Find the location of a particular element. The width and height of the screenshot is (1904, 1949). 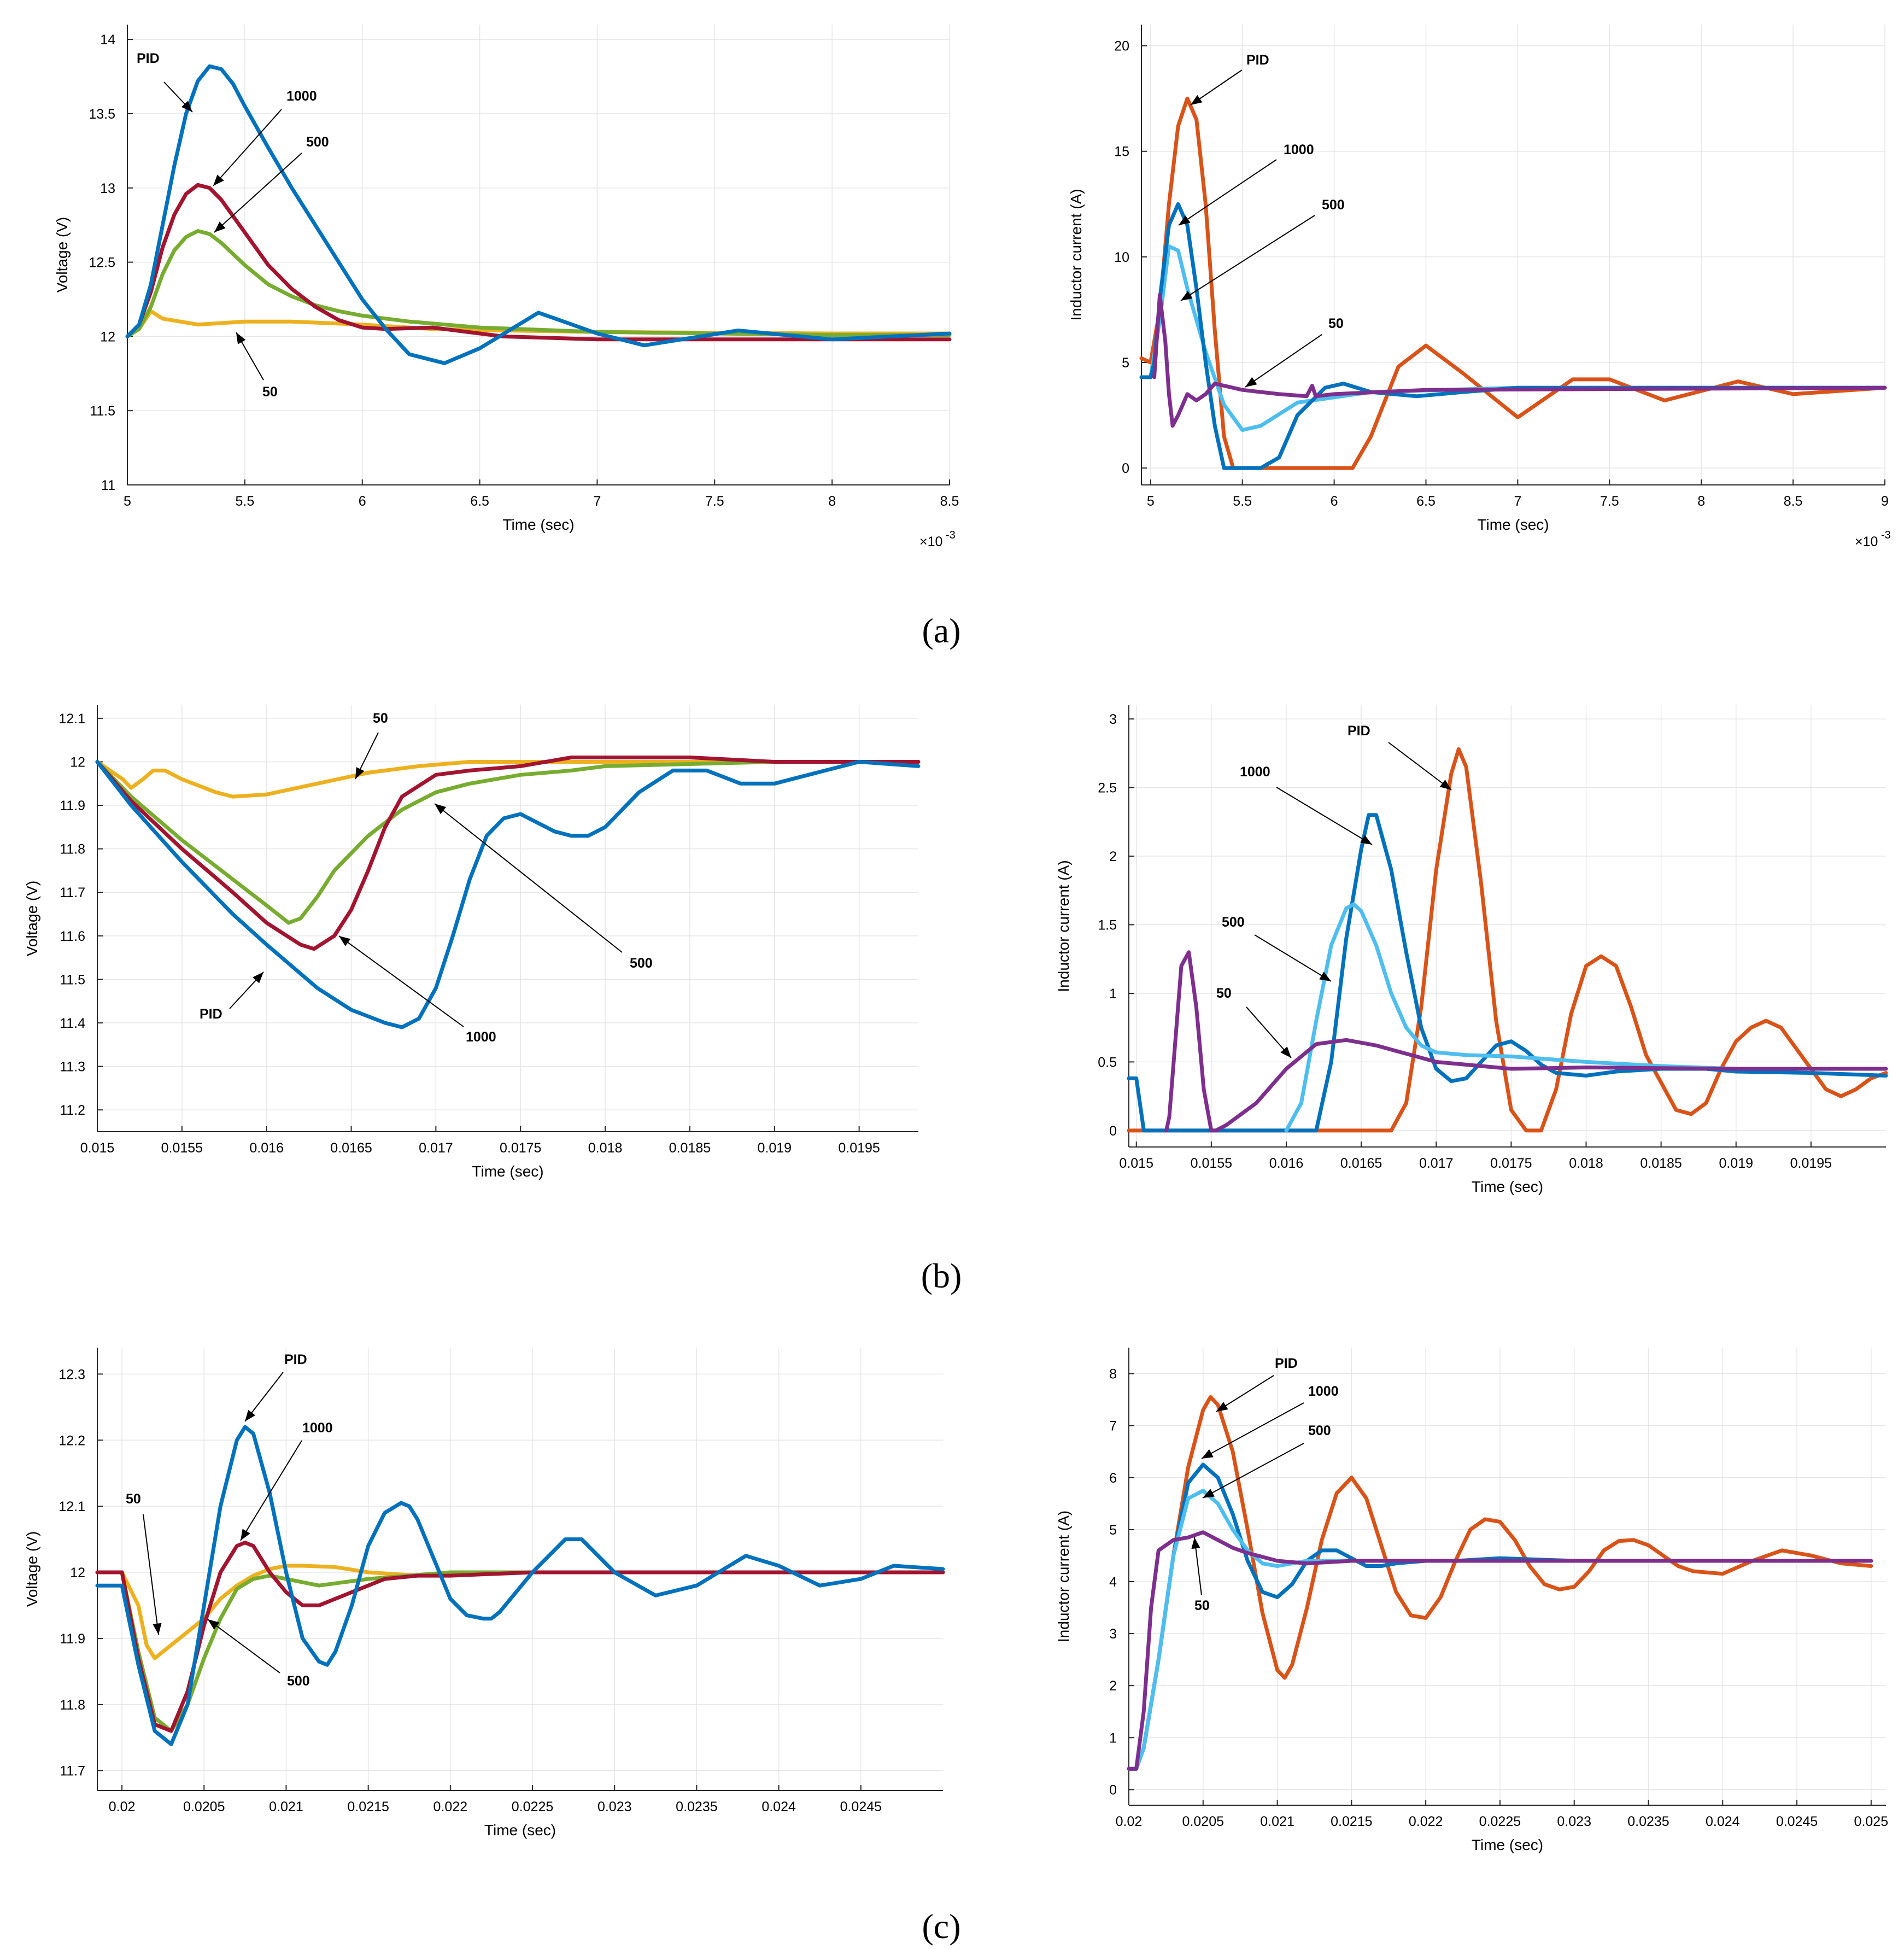

y-tick-label: 1 is located at coordinates (1113, 1738).